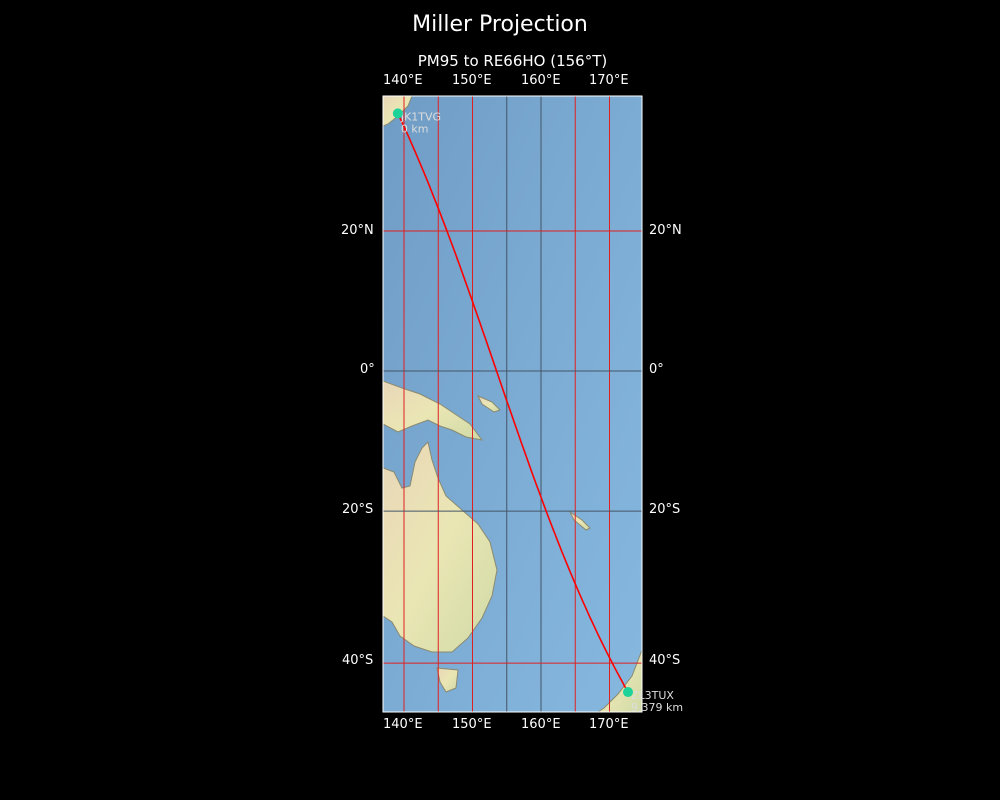 The width and height of the screenshot is (1000, 800). I want to click on land-tasmania, so click(447, 680).